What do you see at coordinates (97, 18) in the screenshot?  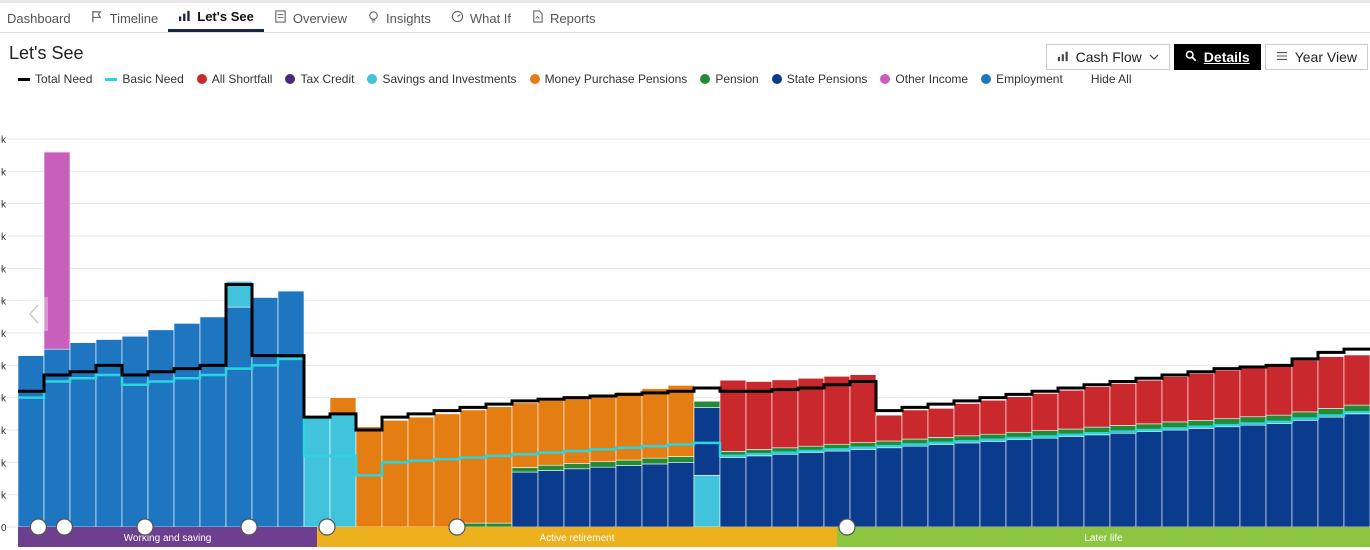 I see `flag-icon` at bounding box center [97, 18].